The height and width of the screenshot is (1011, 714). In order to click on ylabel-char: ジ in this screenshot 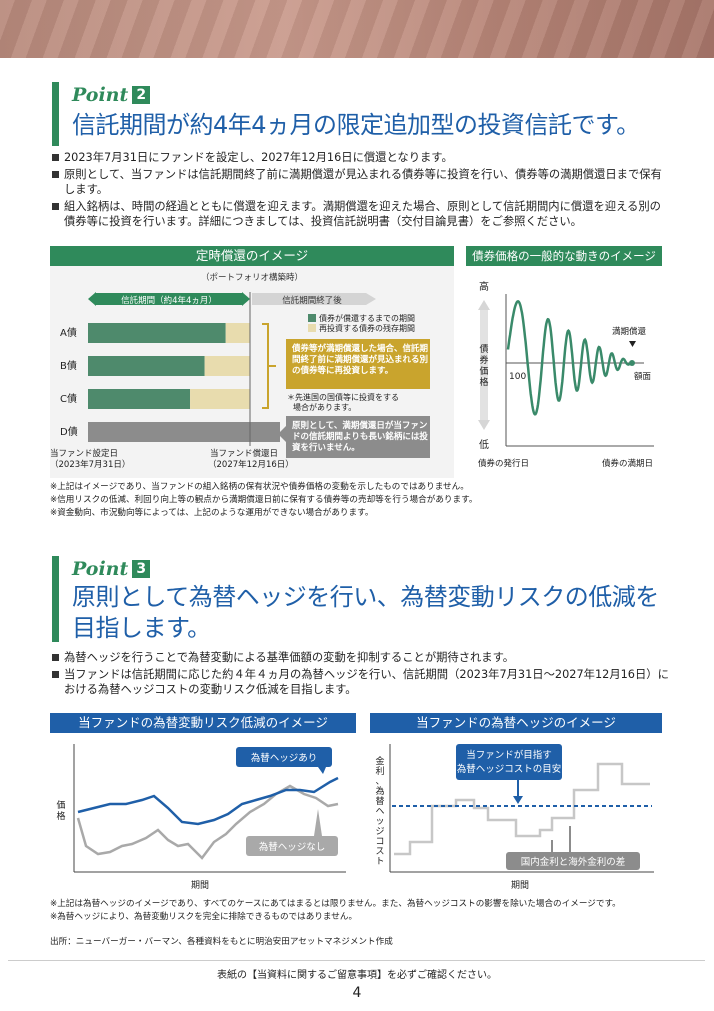, I will do `click(379, 832)`.